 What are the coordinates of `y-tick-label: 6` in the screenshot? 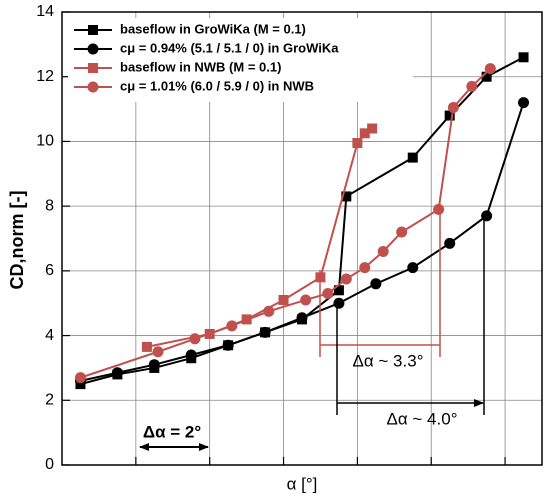 It's located at (49, 270).